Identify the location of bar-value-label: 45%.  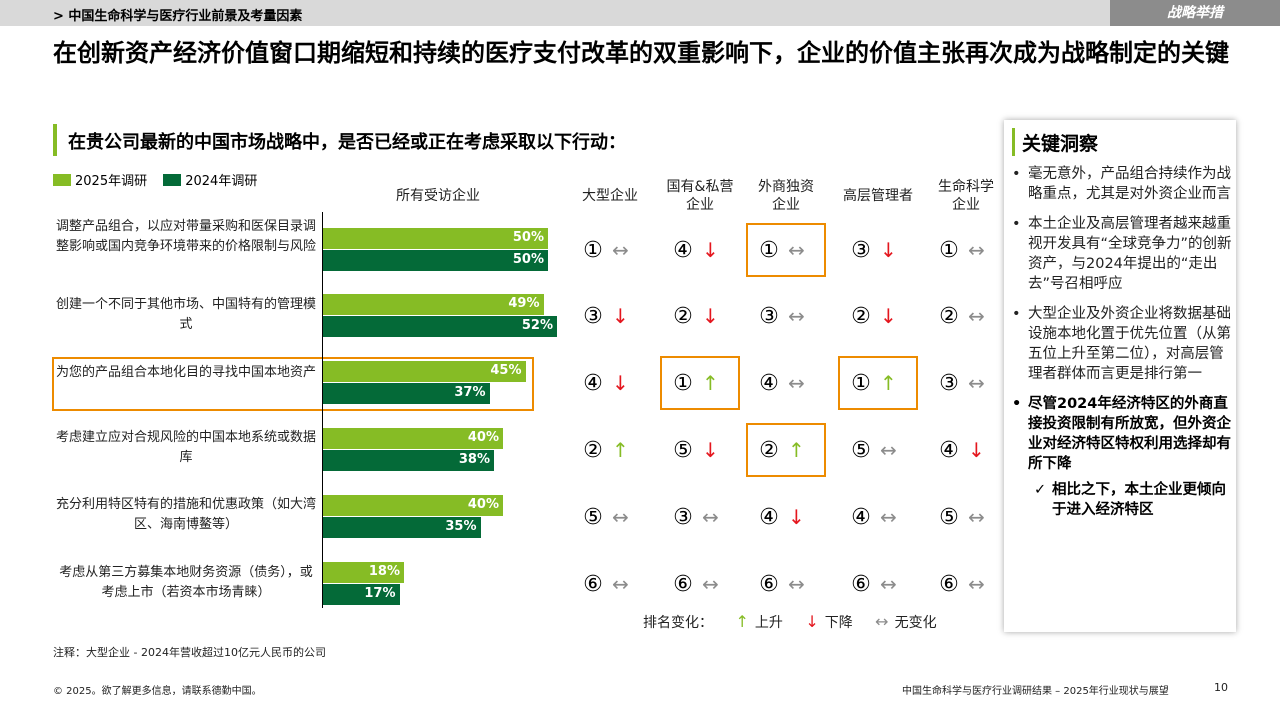
(506, 370).